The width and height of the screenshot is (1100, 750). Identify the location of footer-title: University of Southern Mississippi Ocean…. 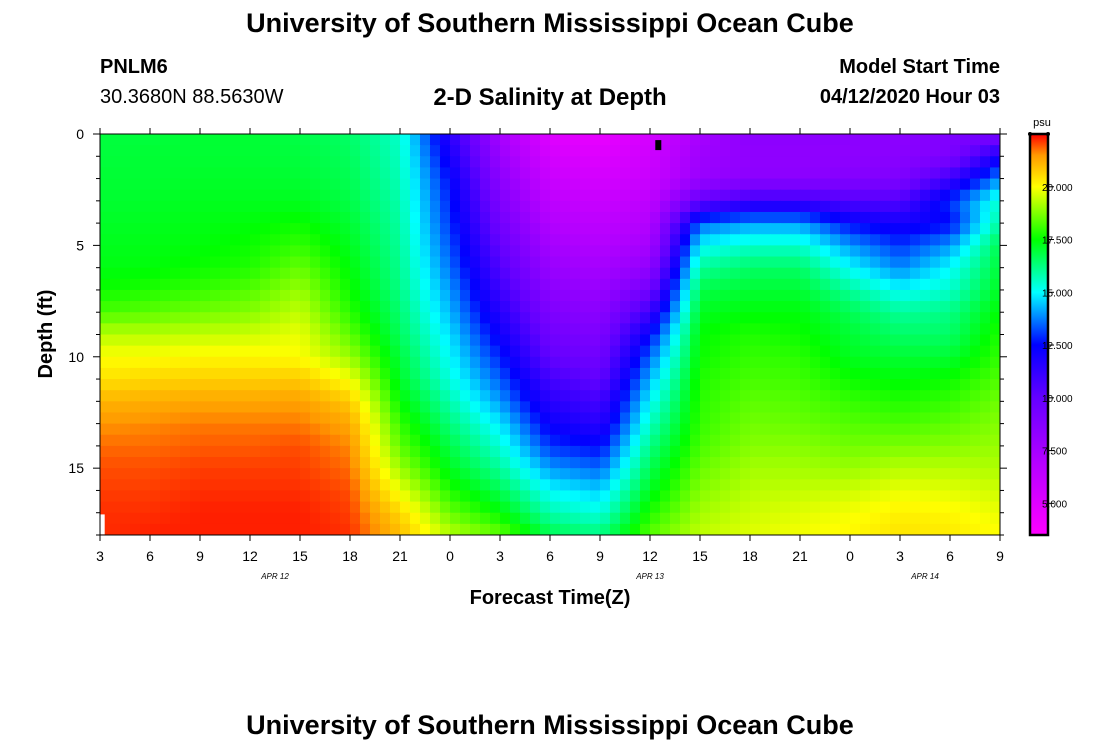
(550, 725).